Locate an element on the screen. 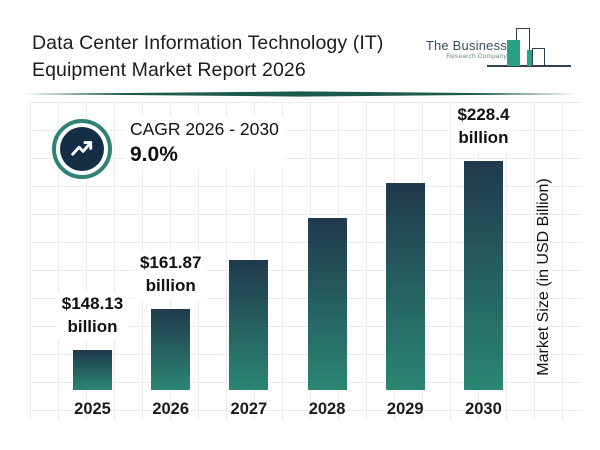 This screenshot has height=450, width=600. page-title-line1: Data Center Information Technology (IT) is located at coordinates (208, 43).